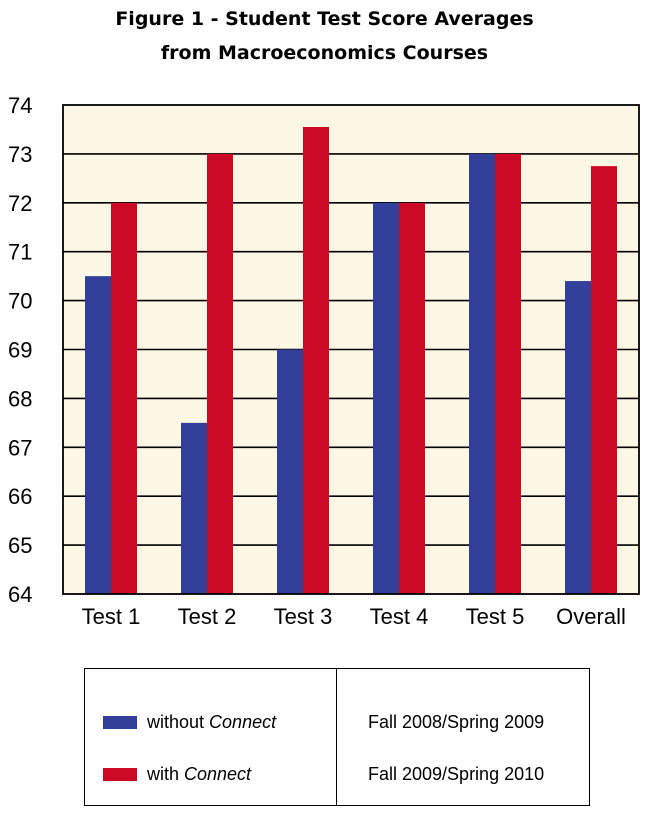 This screenshot has height=814, width=649. I want to click on legend-item-with-connect: with Connect, so click(210, 774).